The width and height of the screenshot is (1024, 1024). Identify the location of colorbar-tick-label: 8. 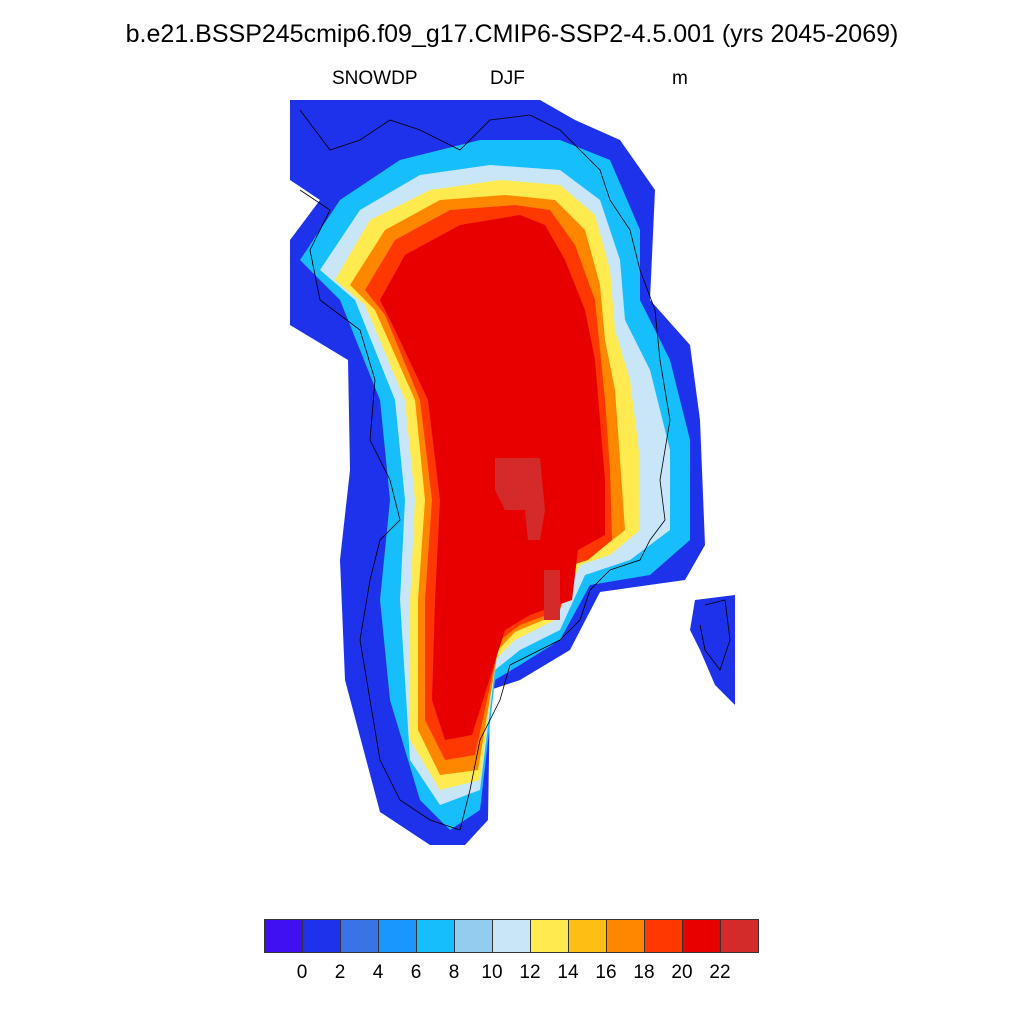
(454, 972).